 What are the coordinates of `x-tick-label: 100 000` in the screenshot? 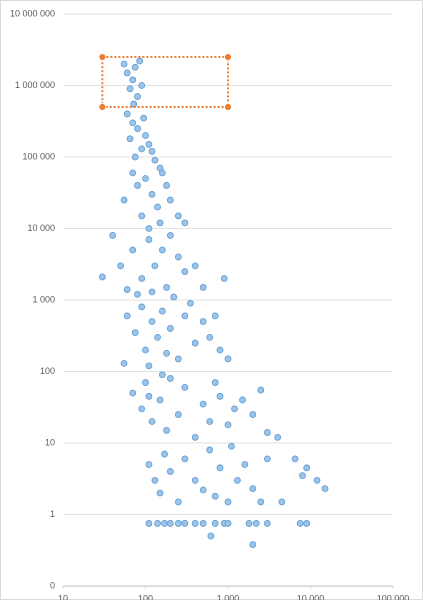 It's located at (393, 596).